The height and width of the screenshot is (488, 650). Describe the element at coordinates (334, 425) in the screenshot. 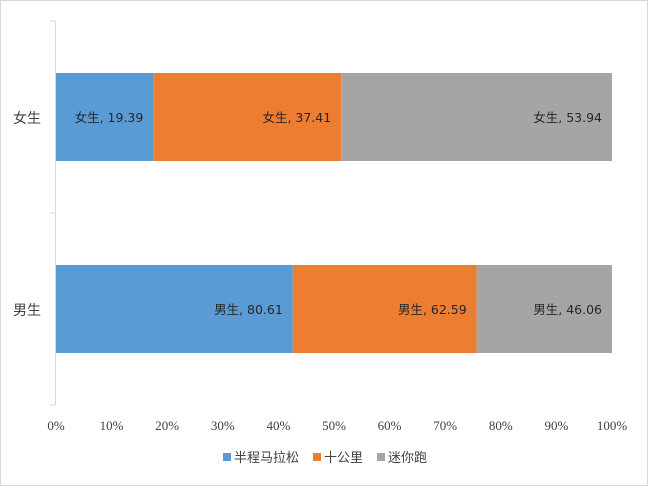

I see `x-tick-label: 50%` at that location.